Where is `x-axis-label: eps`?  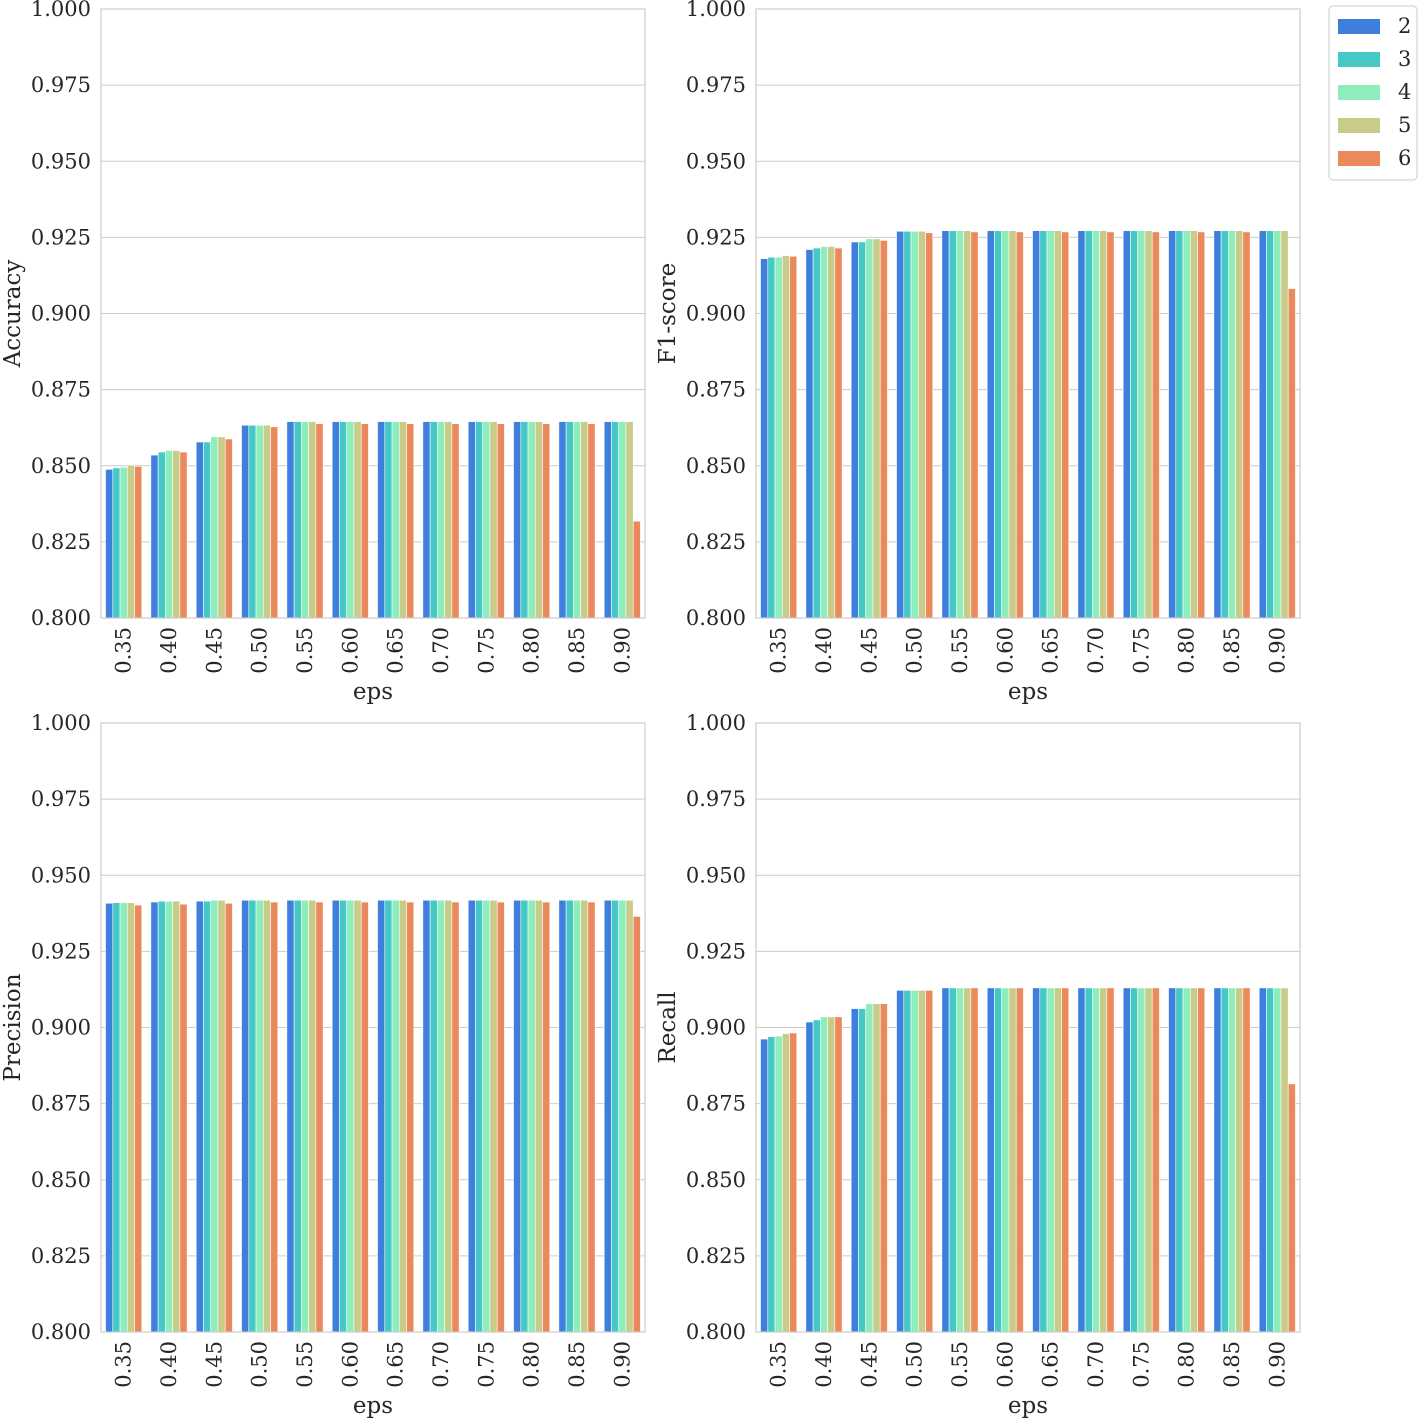
x-axis-label: eps is located at coordinates (373, 1405).